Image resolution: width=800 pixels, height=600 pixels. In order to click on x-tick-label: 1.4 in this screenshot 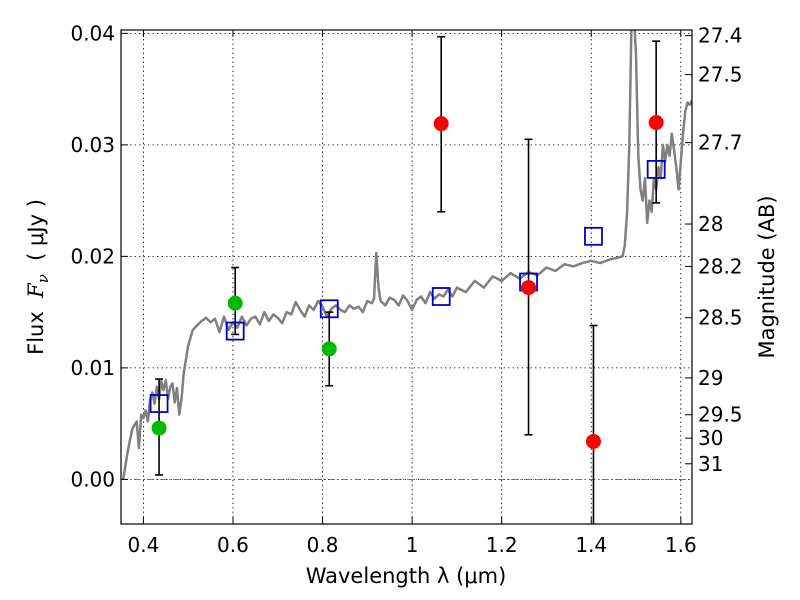, I will do `click(591, 545)`.